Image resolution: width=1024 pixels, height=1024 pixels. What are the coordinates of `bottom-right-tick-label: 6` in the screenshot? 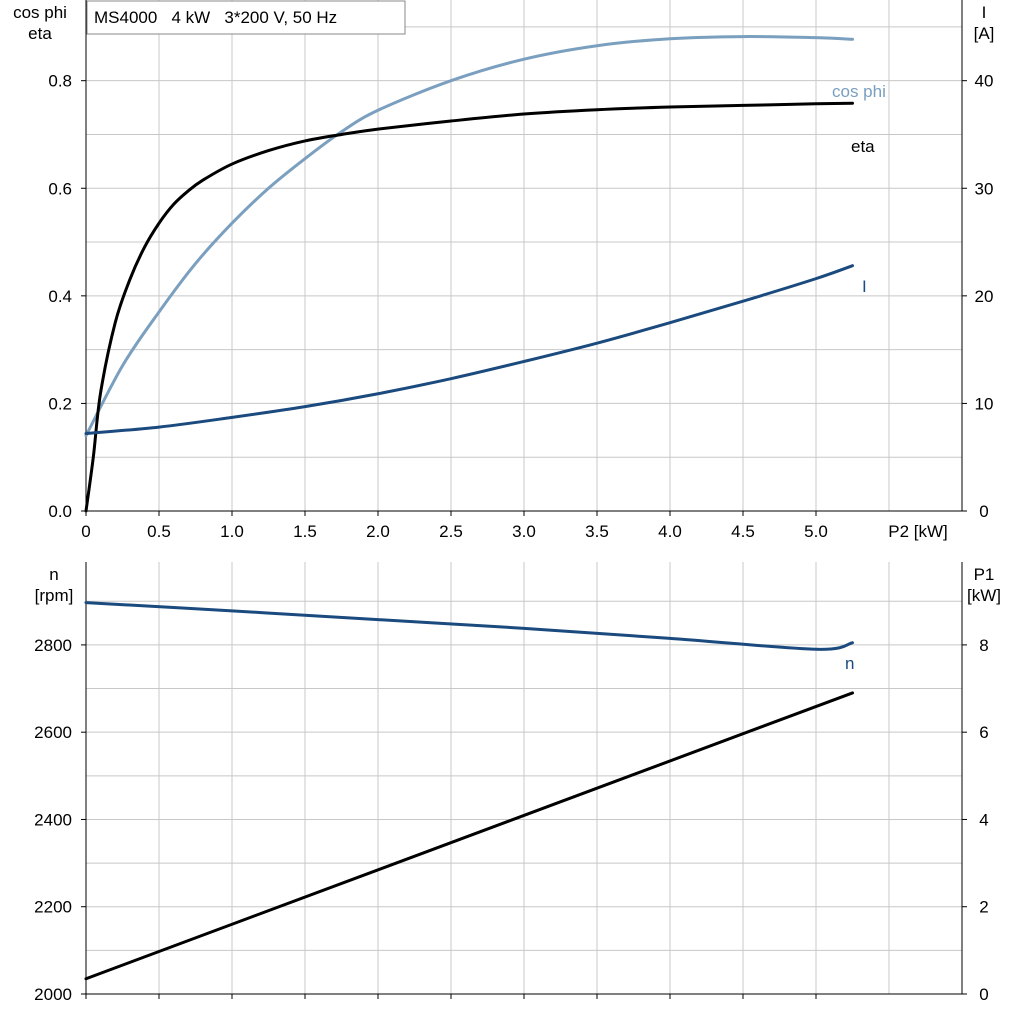 It's located at (983, 732).